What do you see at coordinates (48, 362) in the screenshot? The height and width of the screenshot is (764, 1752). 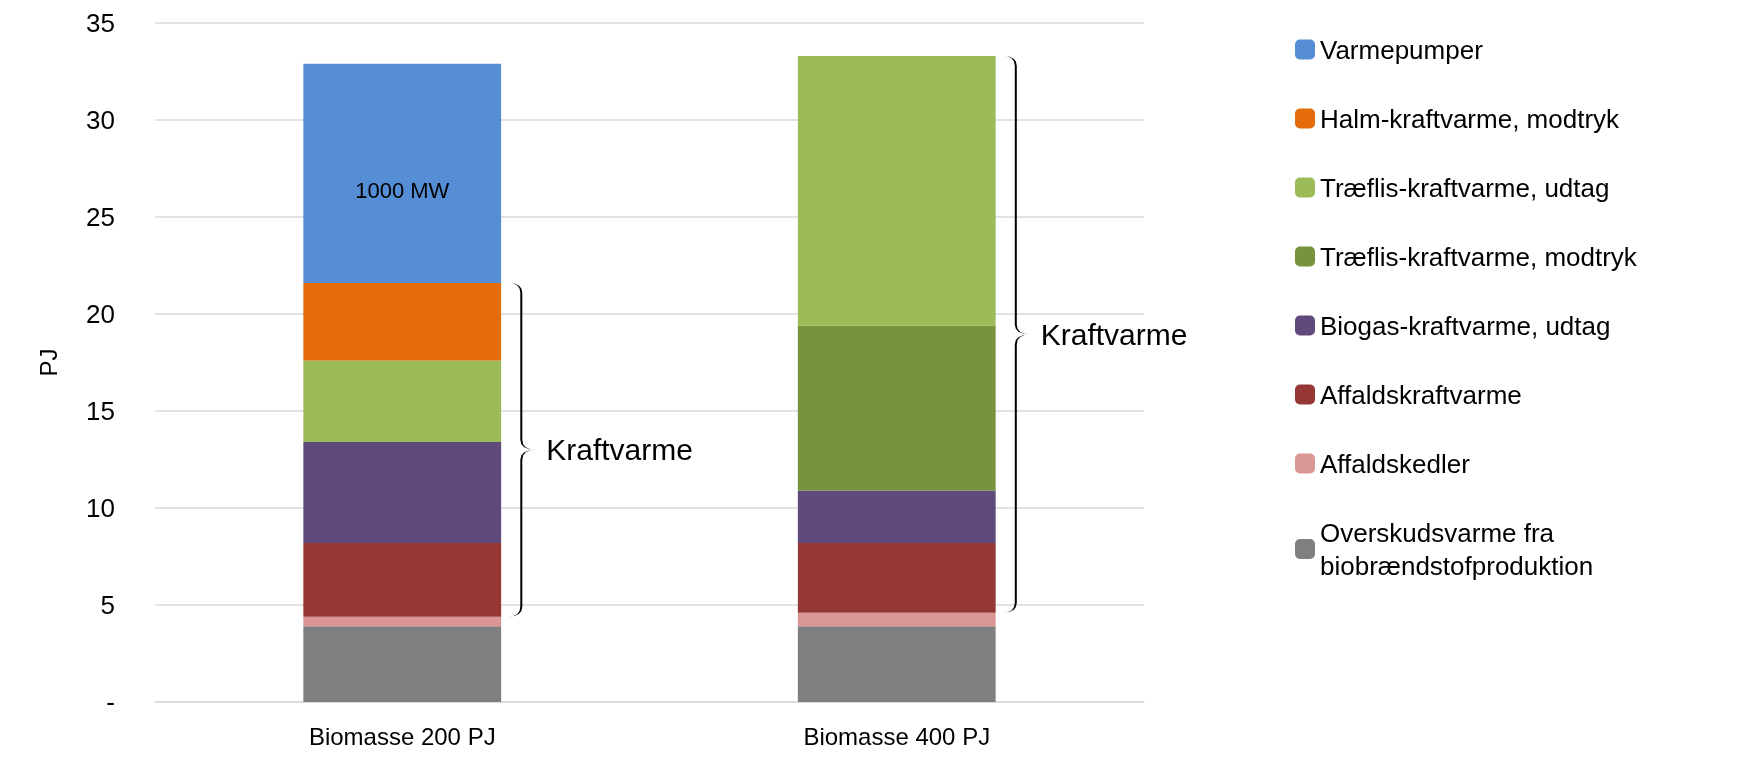 I see `y-axis-title: PJ` at bounding box center [48, 362].